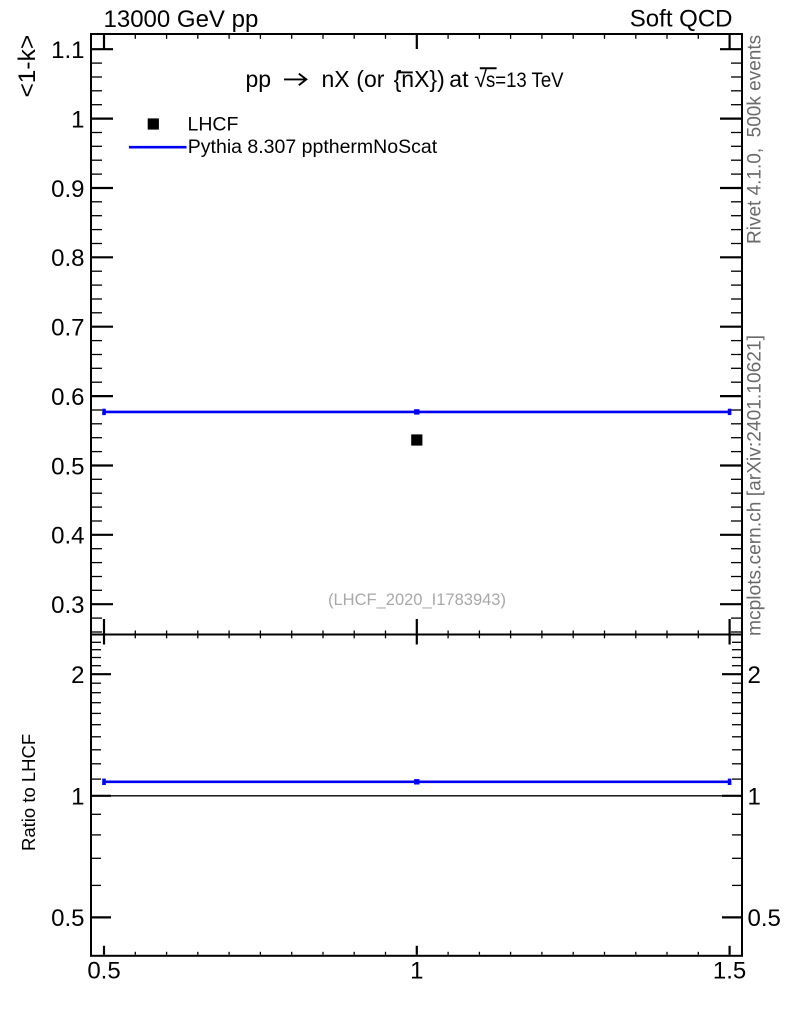 This screenshot has width=786, height=1024. What do you see at coordinates (67, 397) in the screenshot?
I see `svg-text: 0.6` at bounding box center [67, 397].